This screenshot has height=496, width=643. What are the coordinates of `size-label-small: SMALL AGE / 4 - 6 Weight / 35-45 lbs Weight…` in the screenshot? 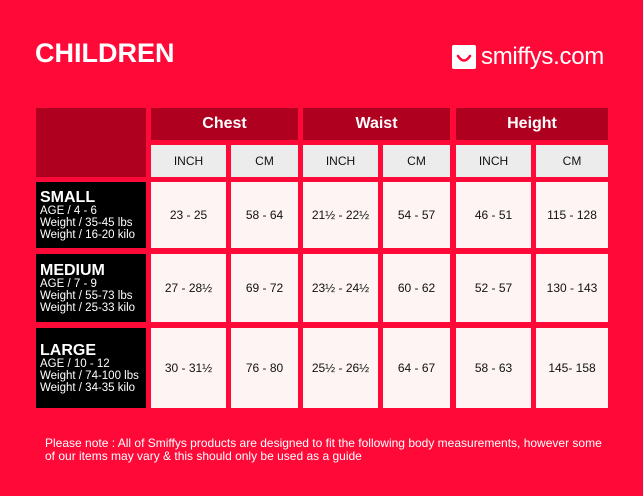 It's located at (91, 215).